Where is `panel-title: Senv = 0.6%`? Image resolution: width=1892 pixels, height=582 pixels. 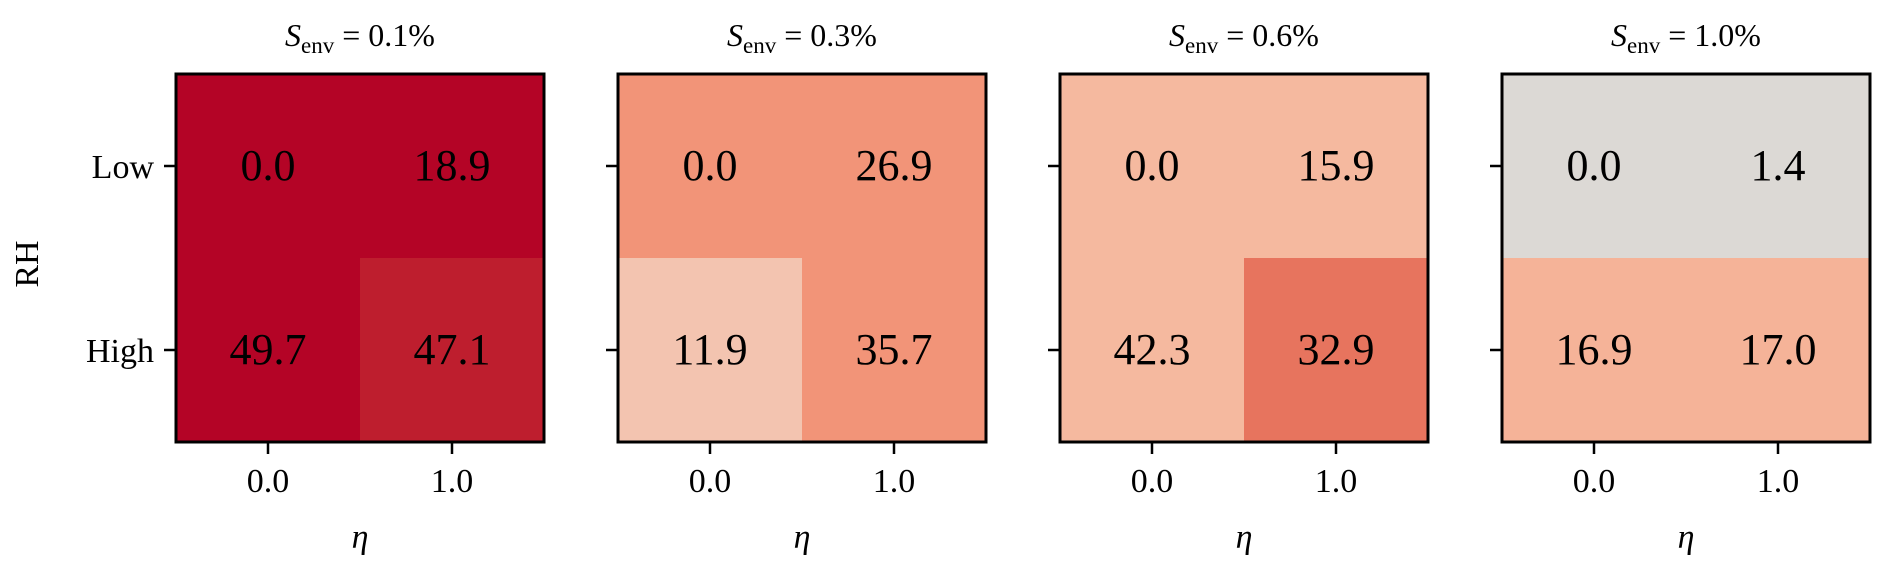 panel-title: Senv = 0.6% is located at coordinates (1244, 37).